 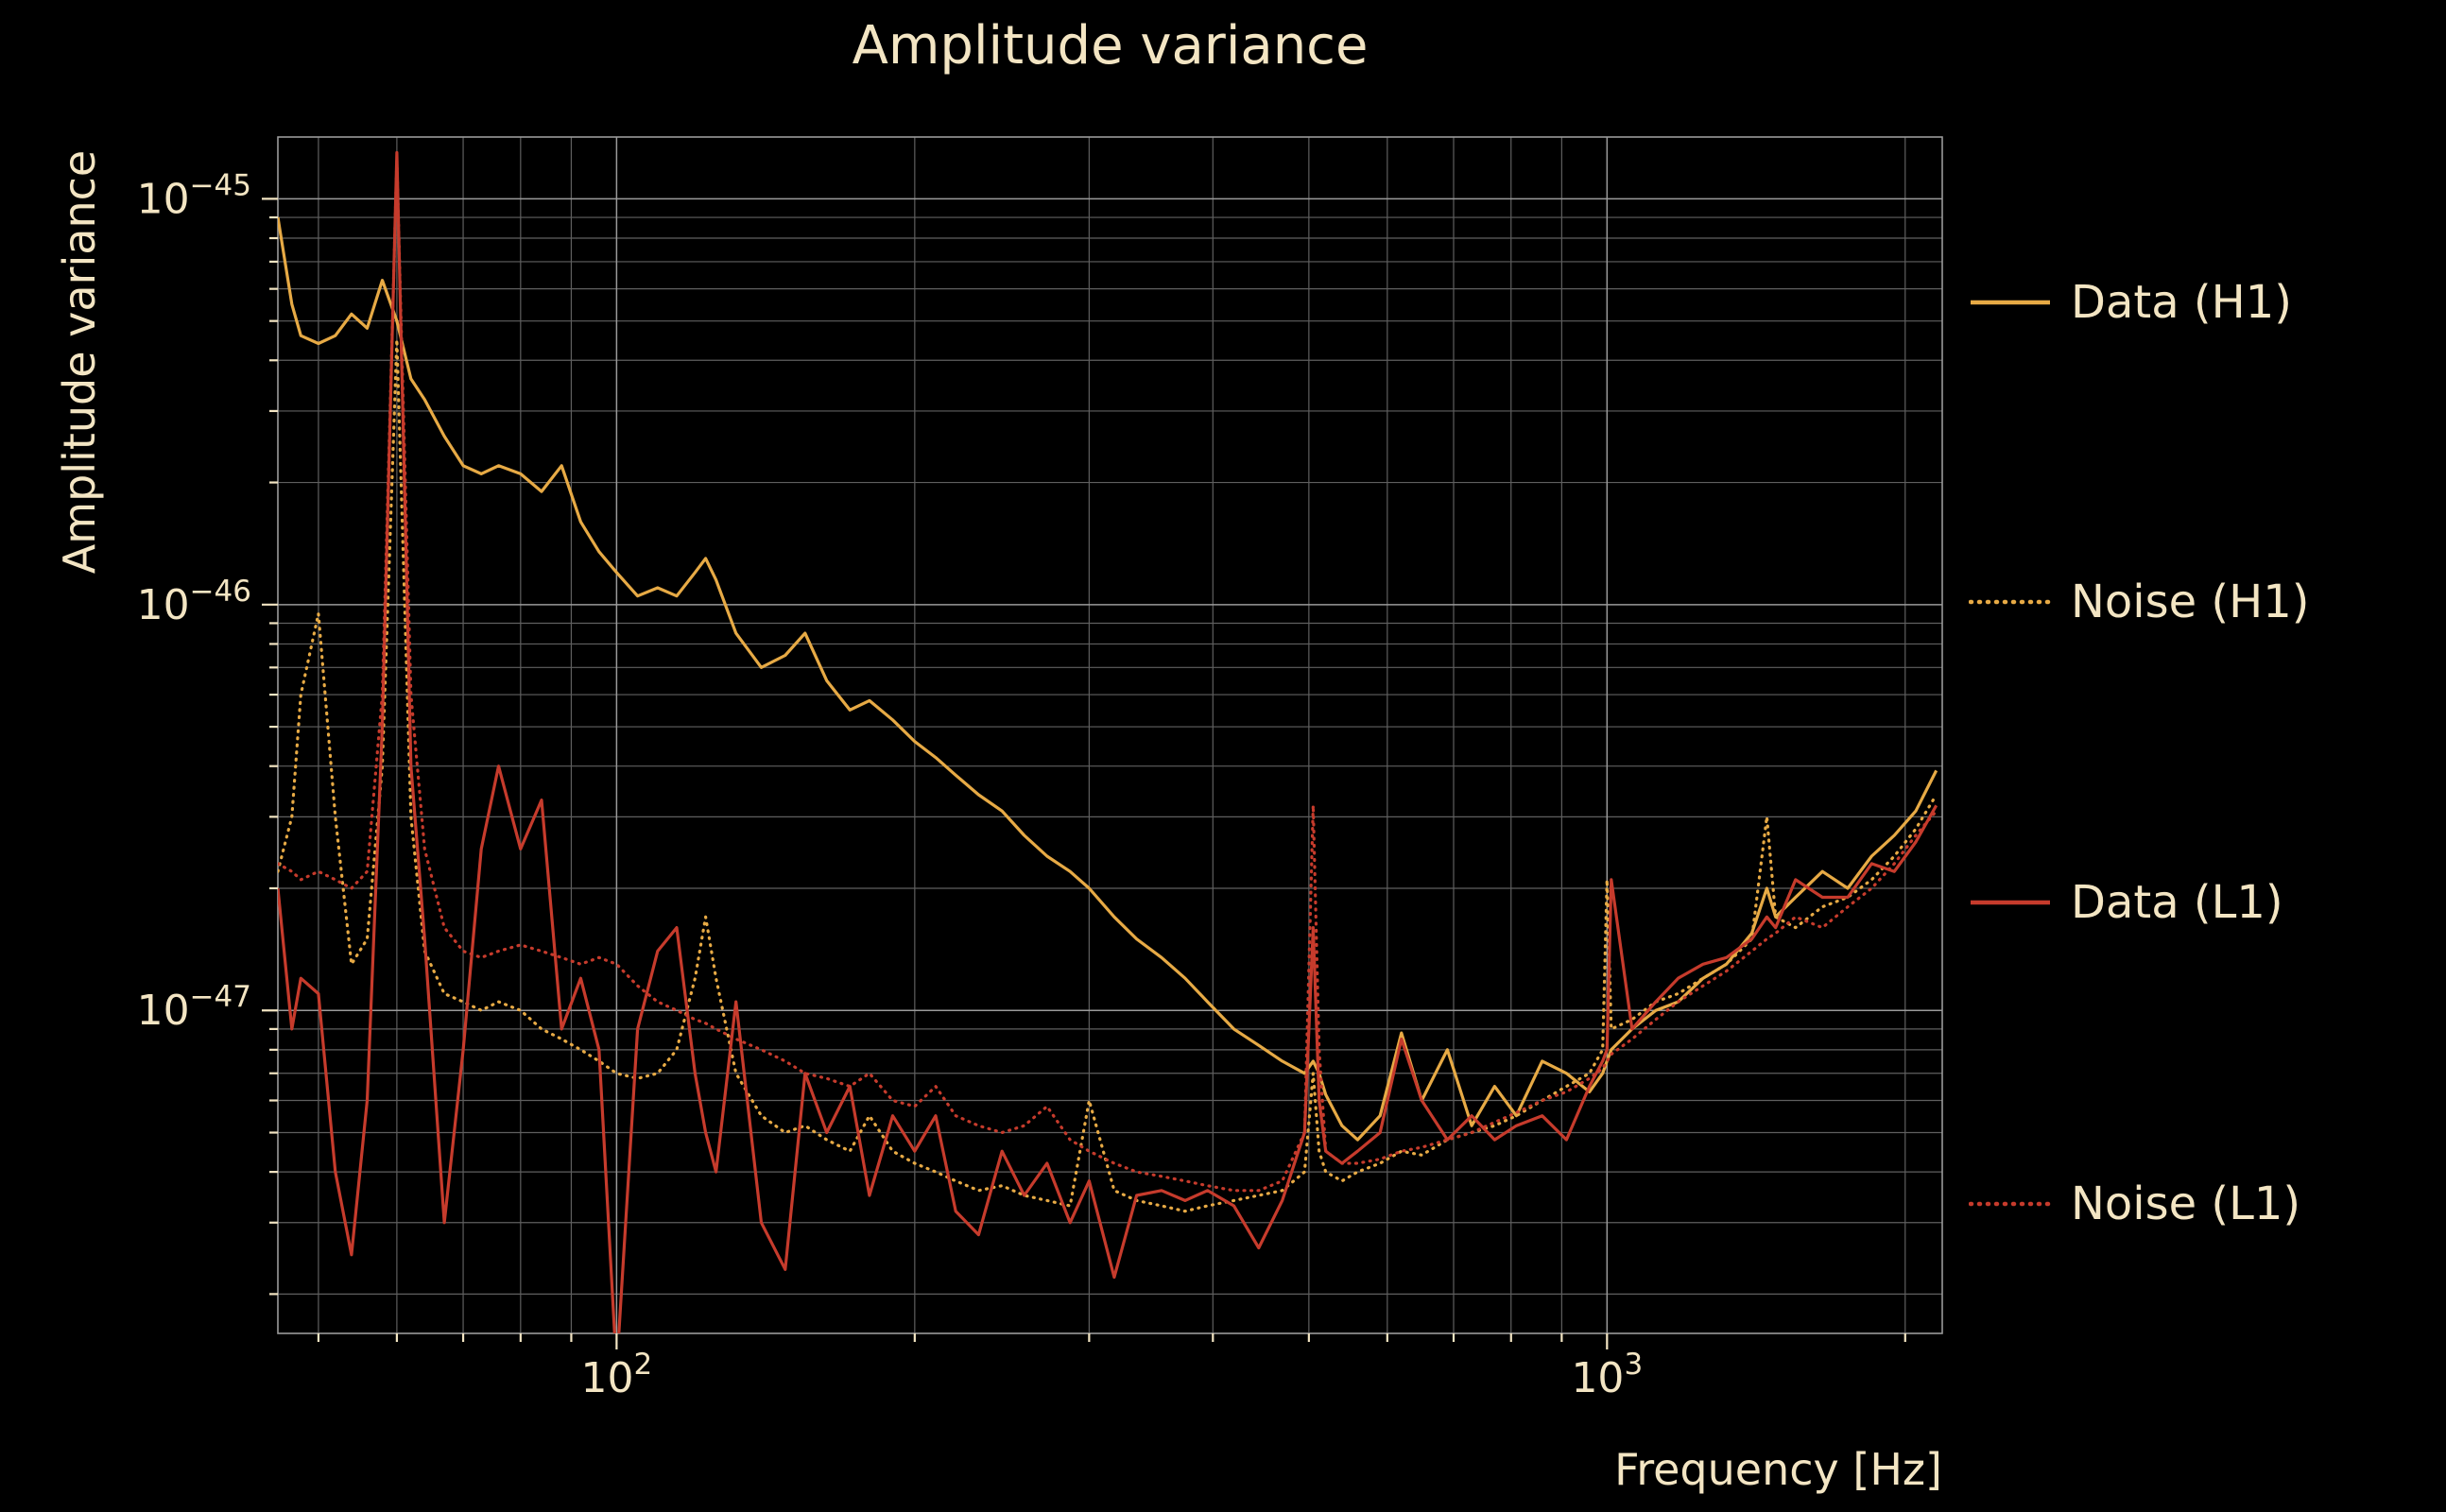 What do you see at coordinates (1778, 1469) in the screenshot?
I see `x-axis-label: Frequency [Hz]` at bounding box center [1778, 1469].